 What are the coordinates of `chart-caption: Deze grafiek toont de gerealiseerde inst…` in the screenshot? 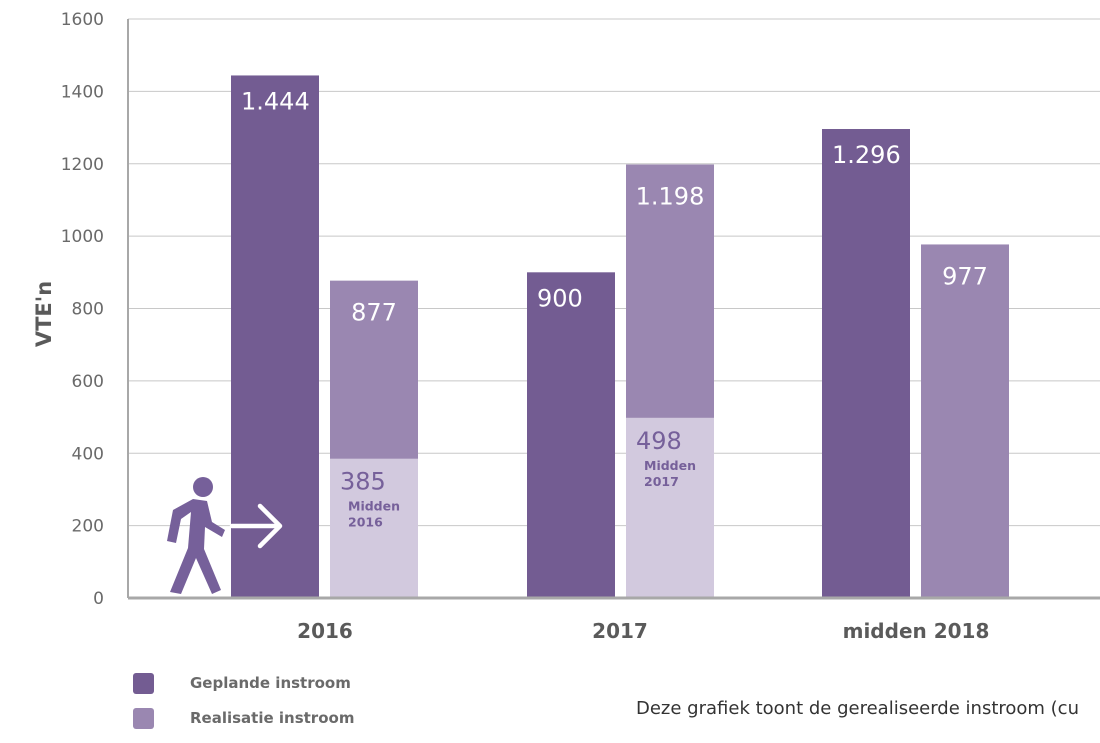 It's located at (857, 708).